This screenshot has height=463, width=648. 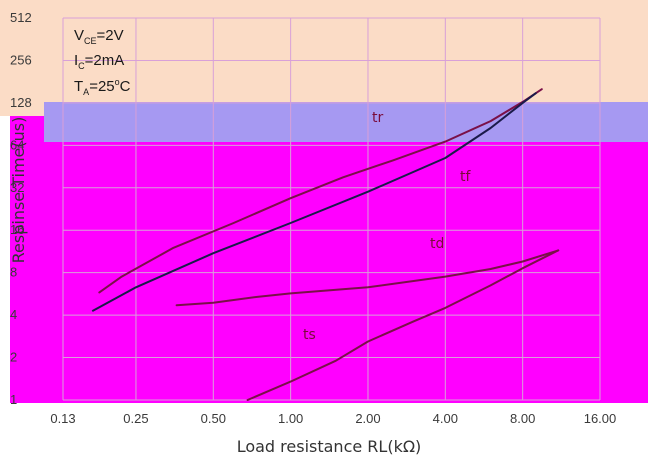 I want to click on x-tick-label: 0.50, so click(x=213, y=418).